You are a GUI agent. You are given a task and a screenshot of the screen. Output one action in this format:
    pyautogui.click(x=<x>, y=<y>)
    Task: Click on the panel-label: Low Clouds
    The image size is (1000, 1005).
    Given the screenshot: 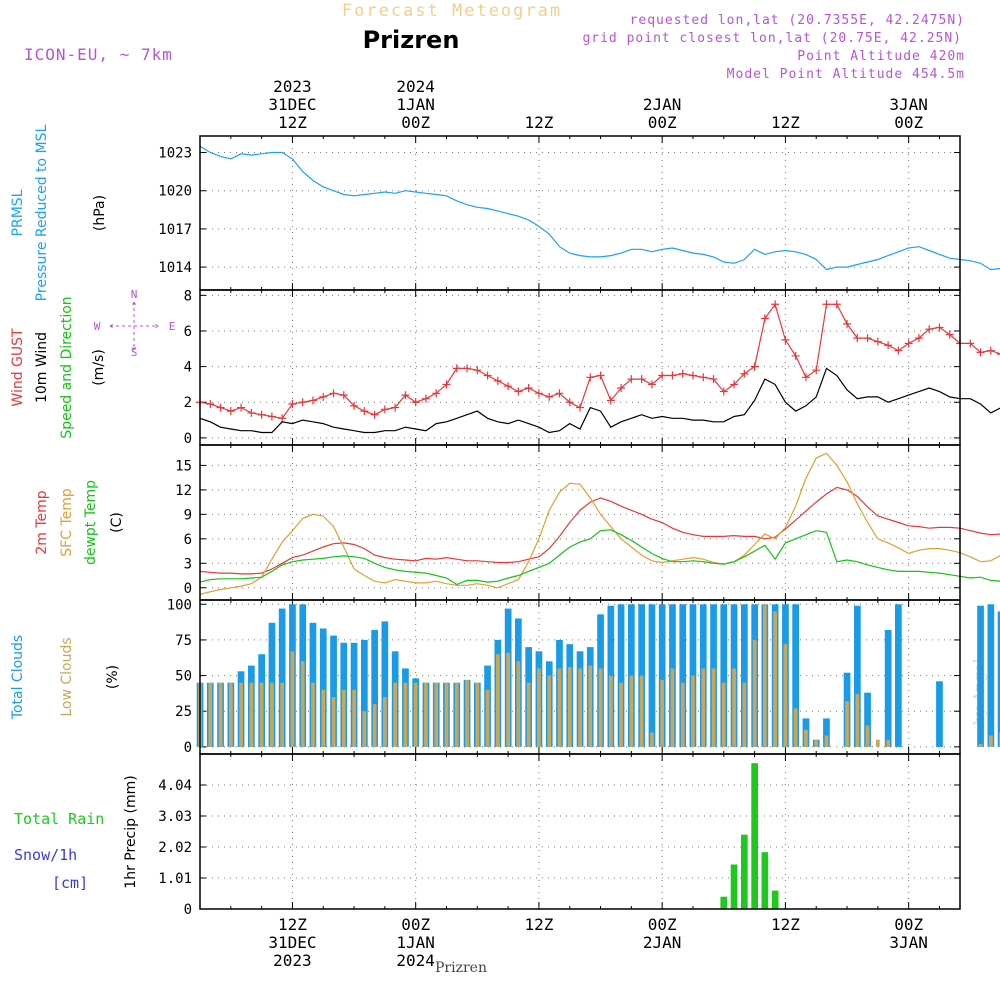 What is the action you would take?
    pyautogui.click(x=67, y=676)
    